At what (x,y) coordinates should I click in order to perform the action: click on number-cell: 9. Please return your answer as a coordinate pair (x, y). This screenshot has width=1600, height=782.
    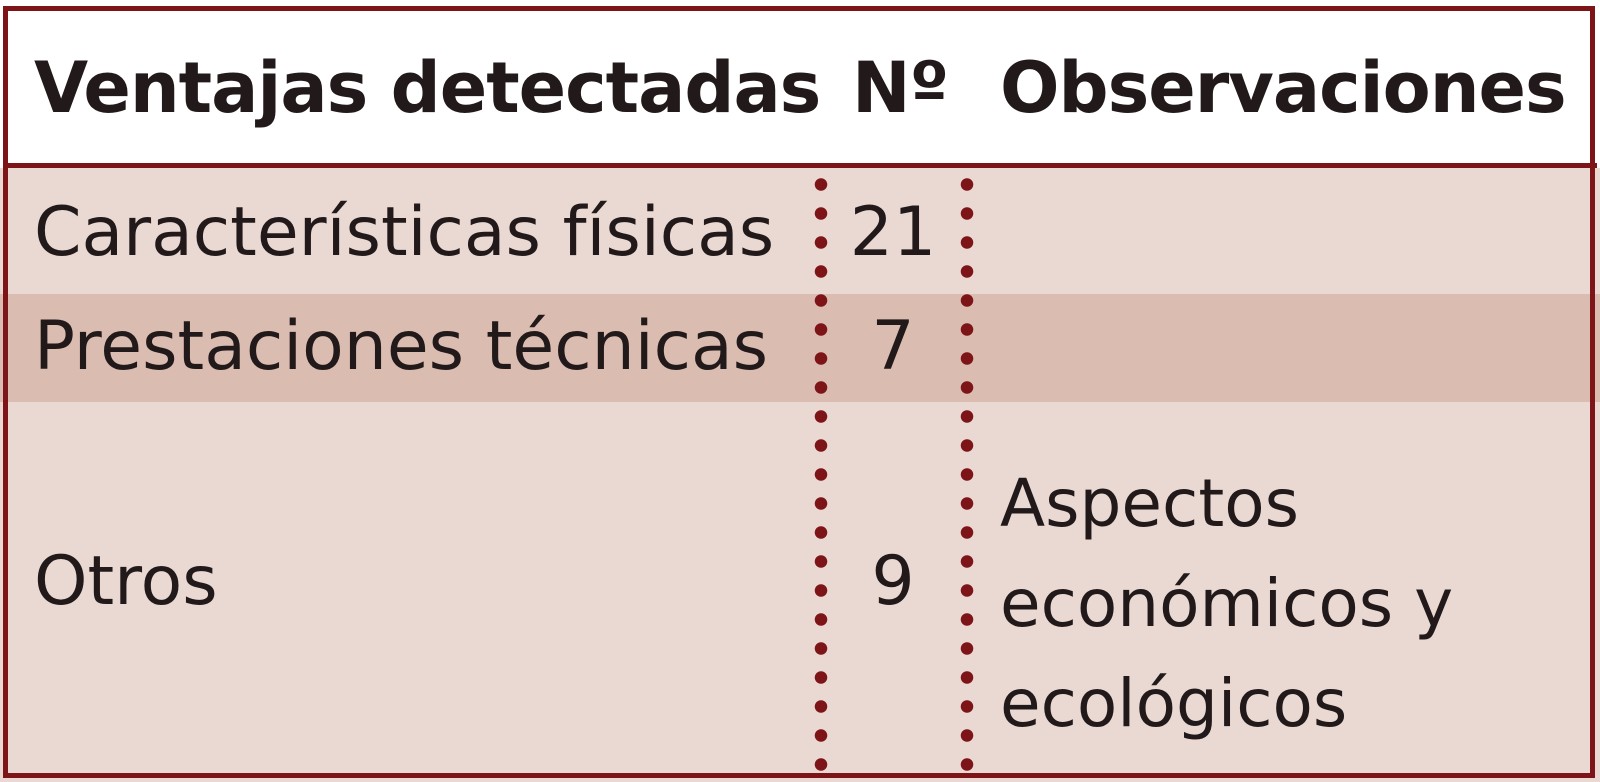
    Looking at the image, I should click on (893, 581).